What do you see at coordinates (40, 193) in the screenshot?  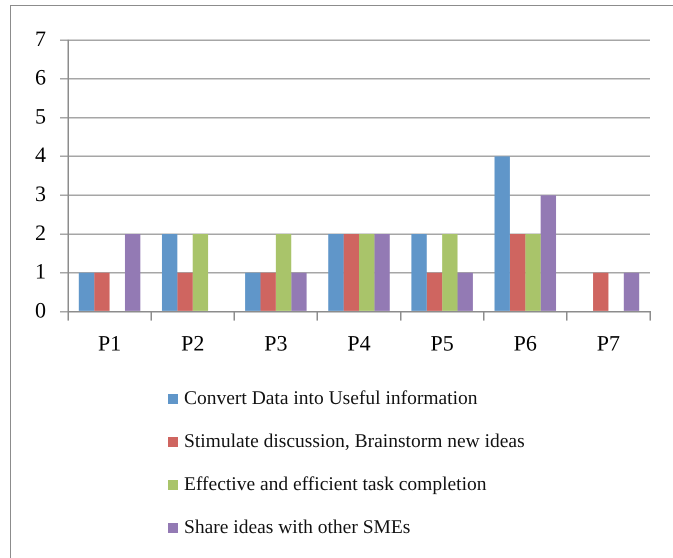 I see `y-tick-label: 3` at bounding box center [40, 193].